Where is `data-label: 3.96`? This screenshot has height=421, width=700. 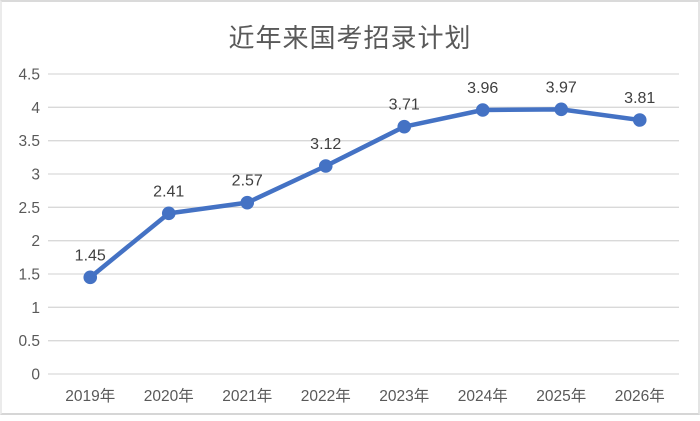
data-label: 3.96 is located at coordinates (482, 88).